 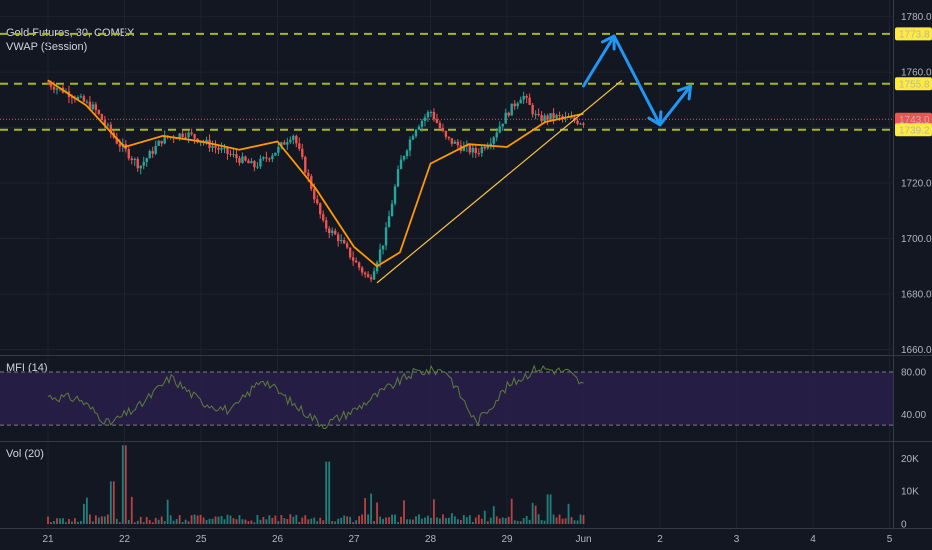 I want to click on arrow-head-down, so click(x=655, y=118).